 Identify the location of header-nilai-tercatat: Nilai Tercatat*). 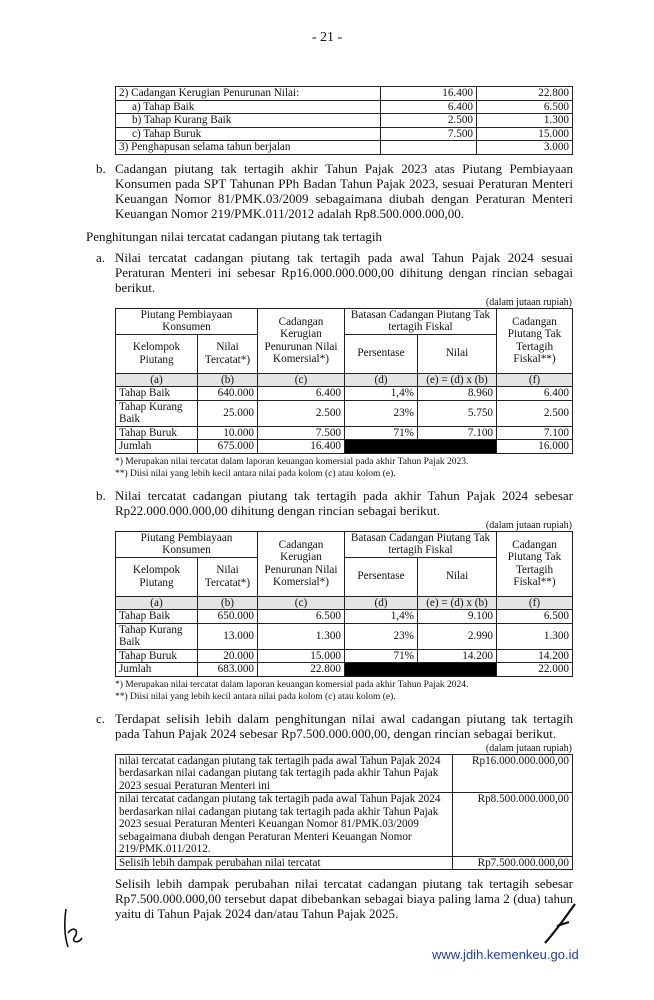
(227, 576).